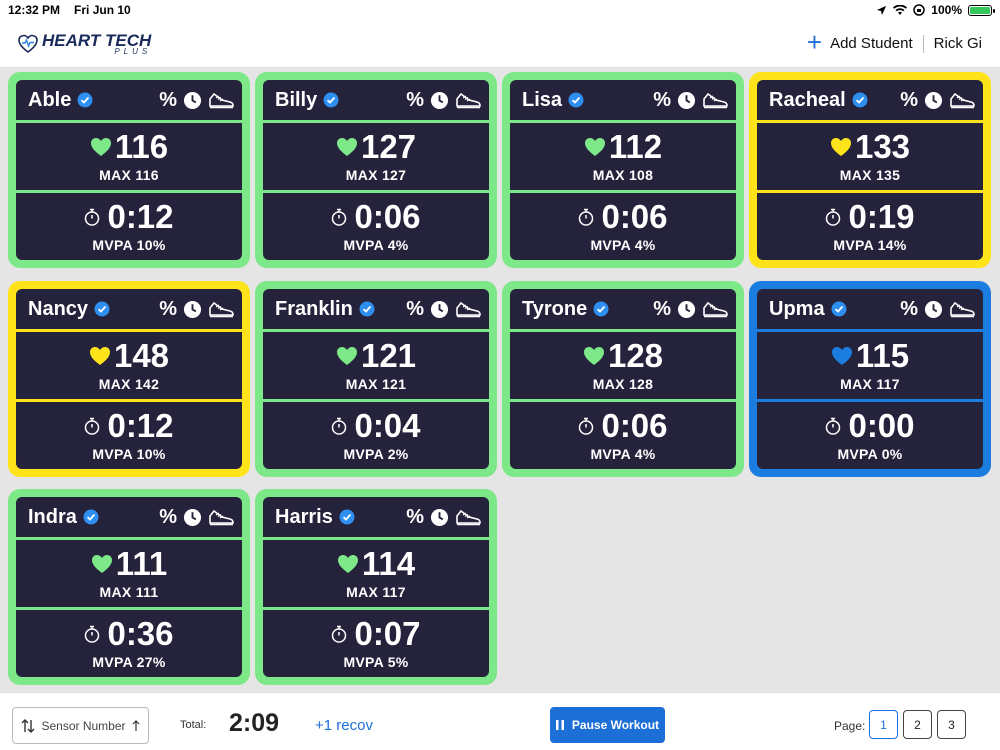 The height and width of the screenshot is (750, 1000). Describe the element at coordinates (129, 517) in the screenshot. I see `student-card-header: Indra%` at that location.